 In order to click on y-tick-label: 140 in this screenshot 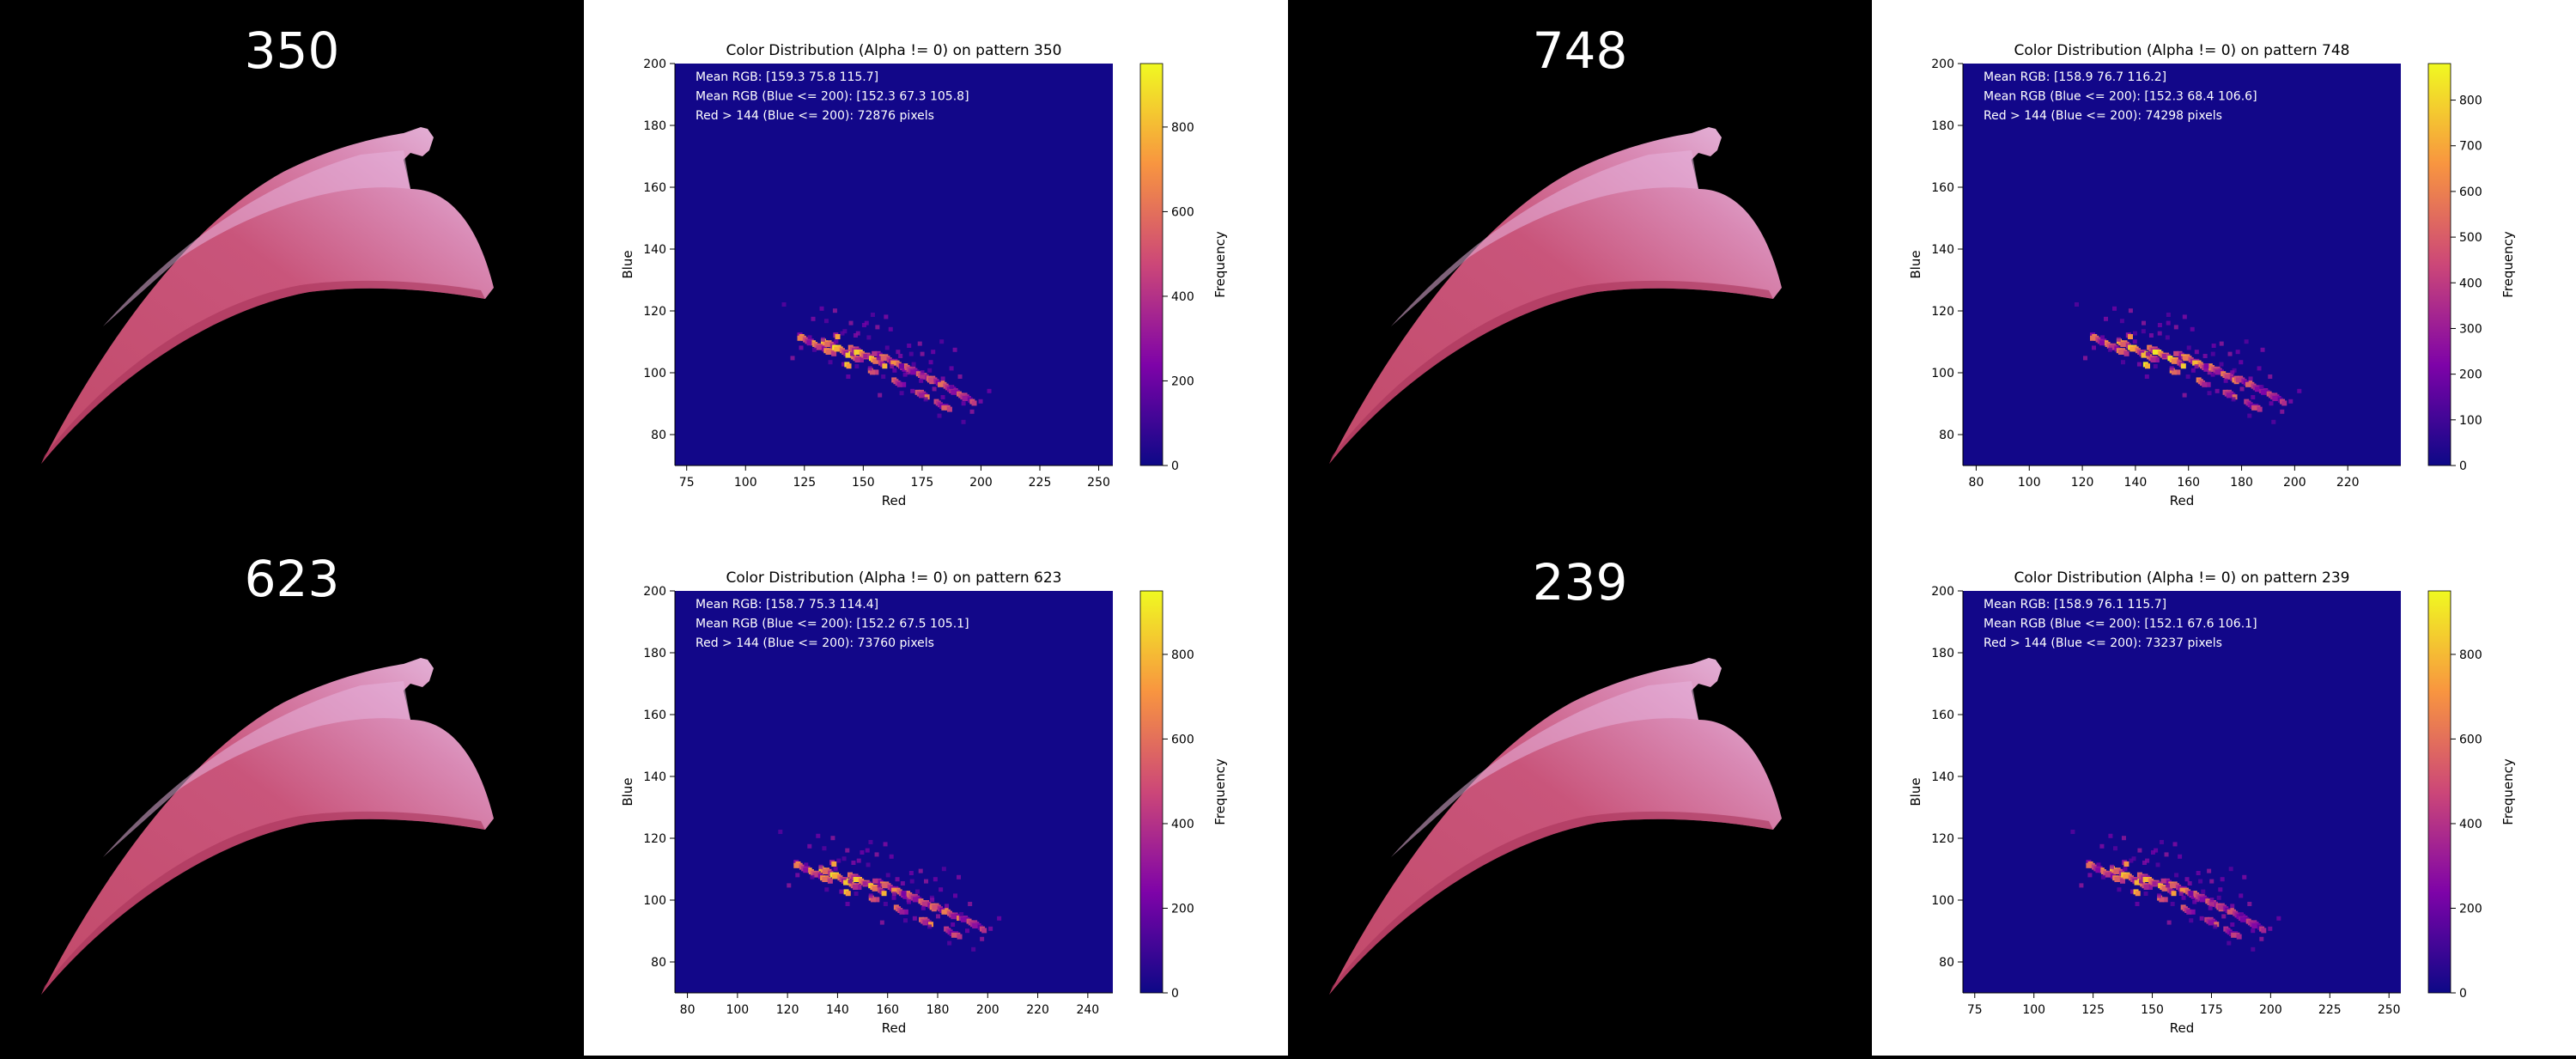, I will do `click(654, 250)`.